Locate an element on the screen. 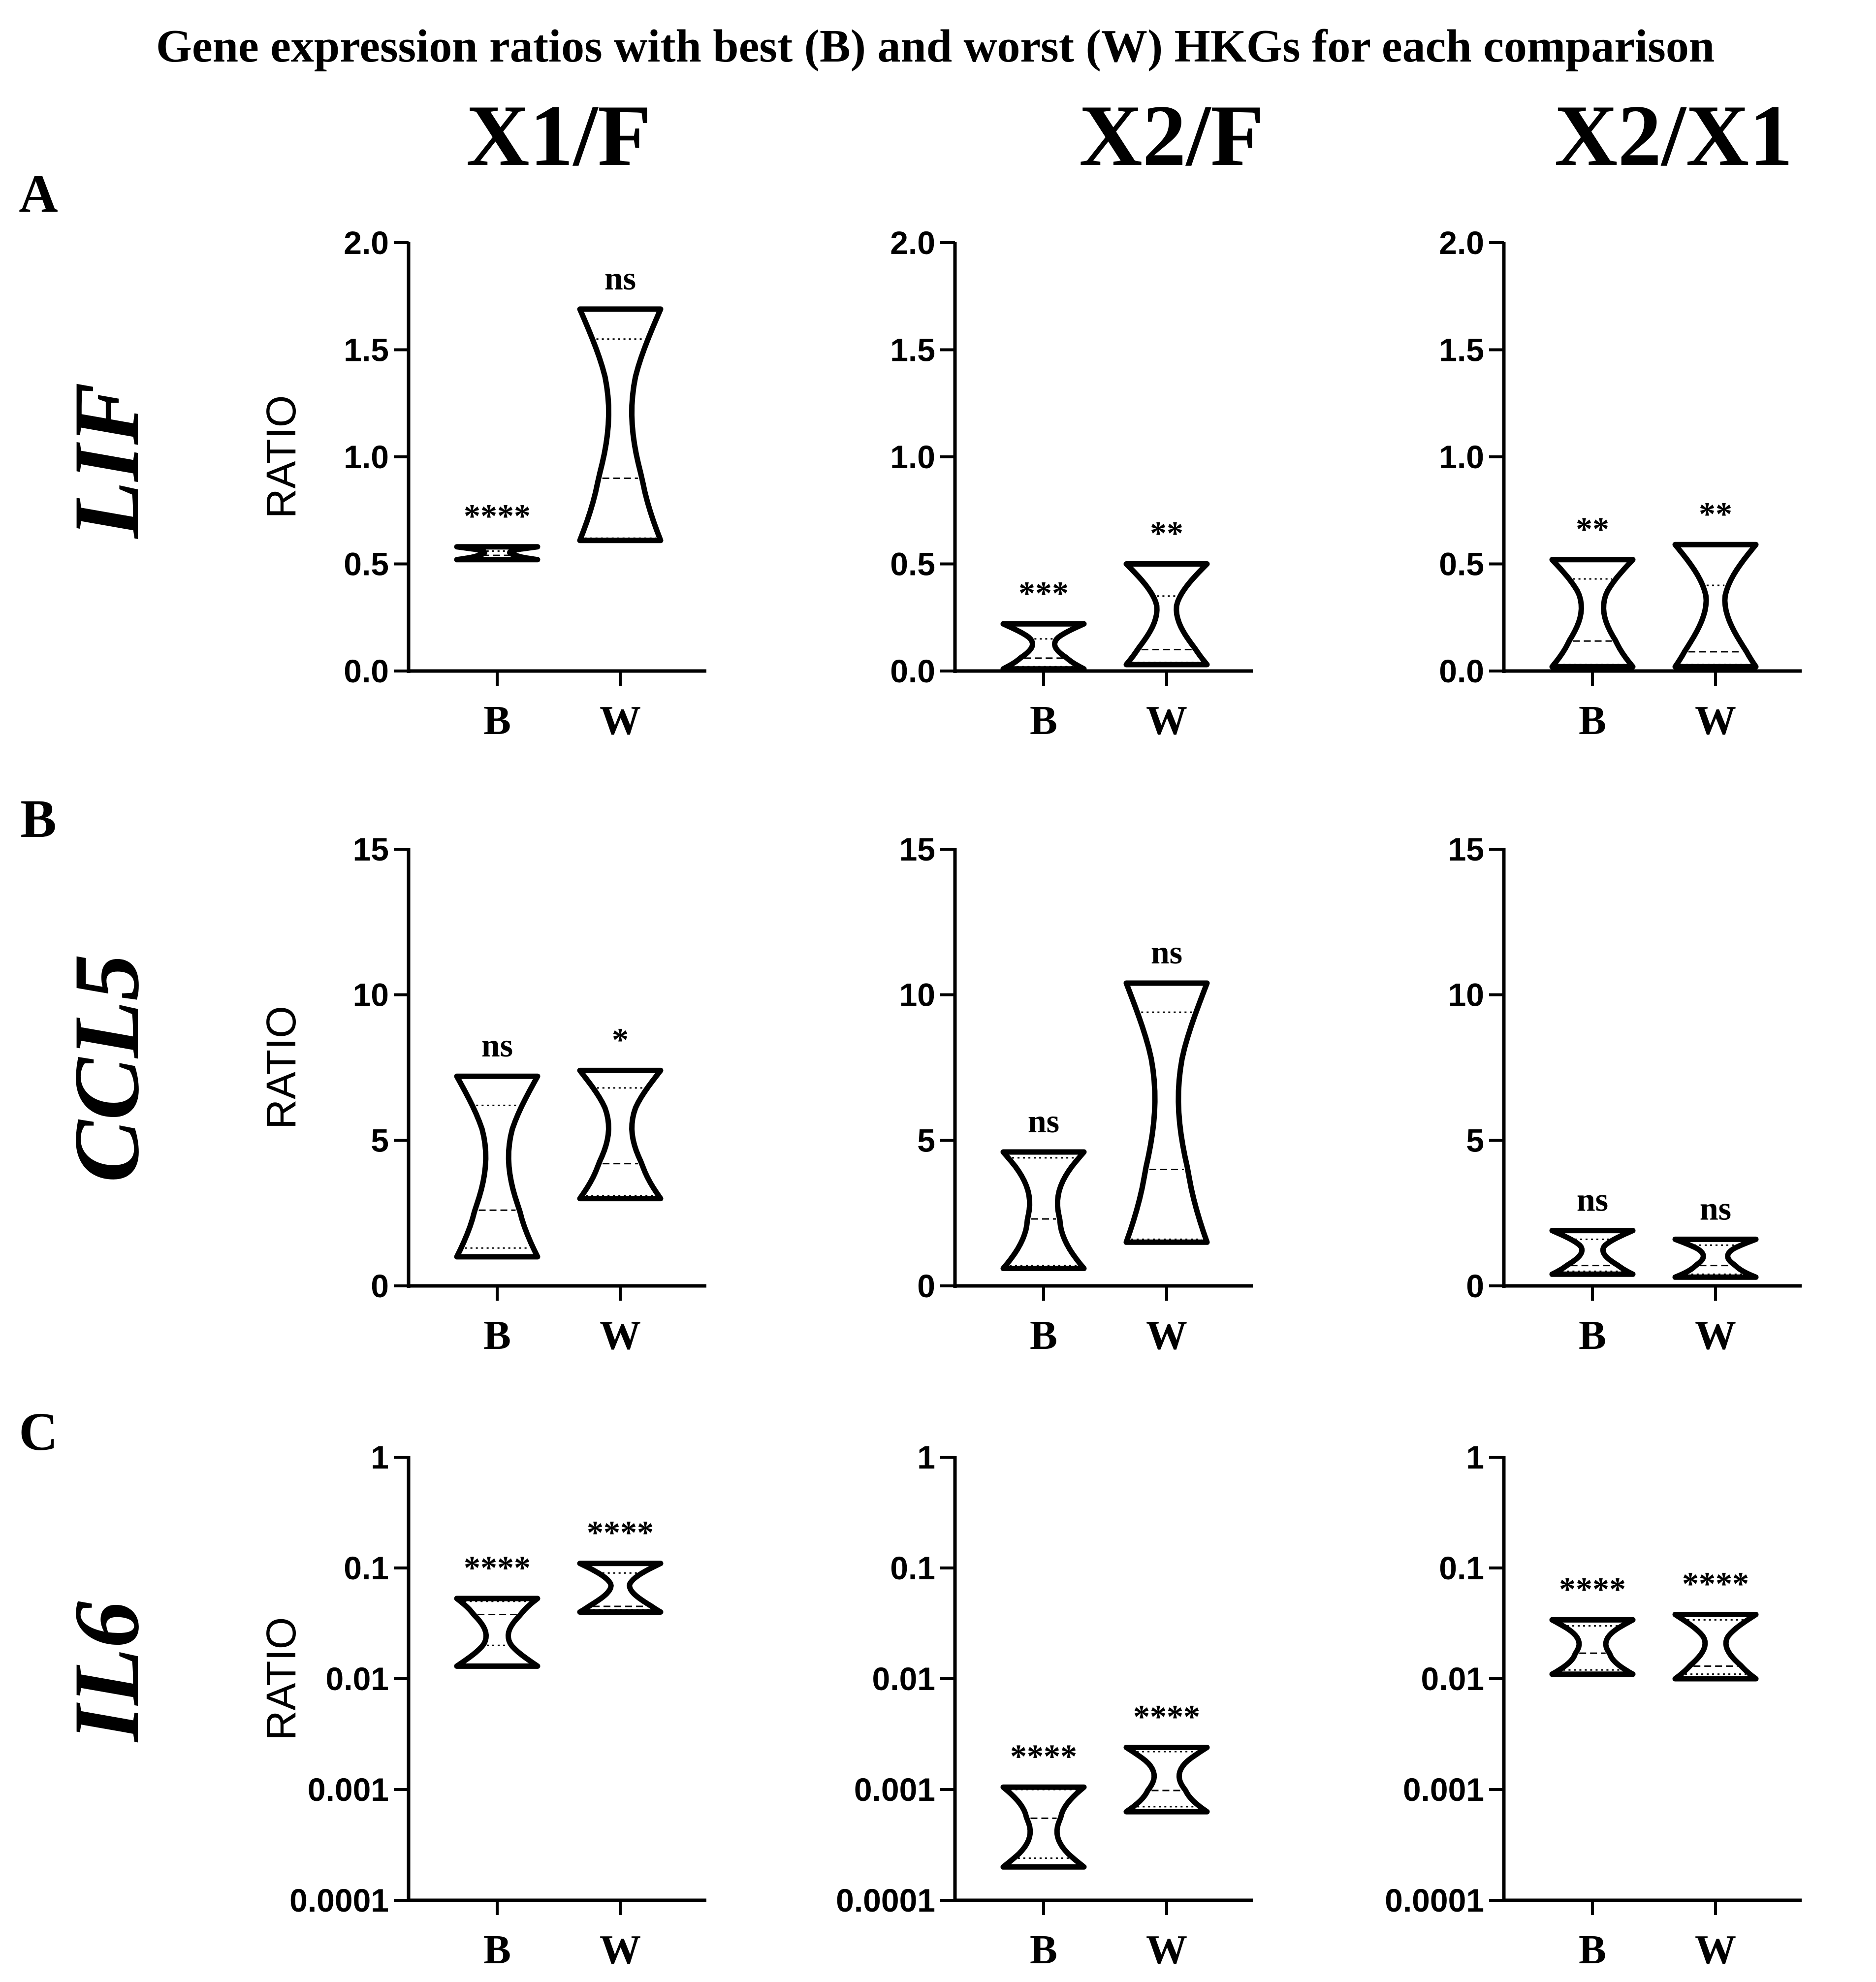 Image resolution: width=1876 pixels, height=1982 pixels. significance-label: *** is located at coordinates (1043, 592).